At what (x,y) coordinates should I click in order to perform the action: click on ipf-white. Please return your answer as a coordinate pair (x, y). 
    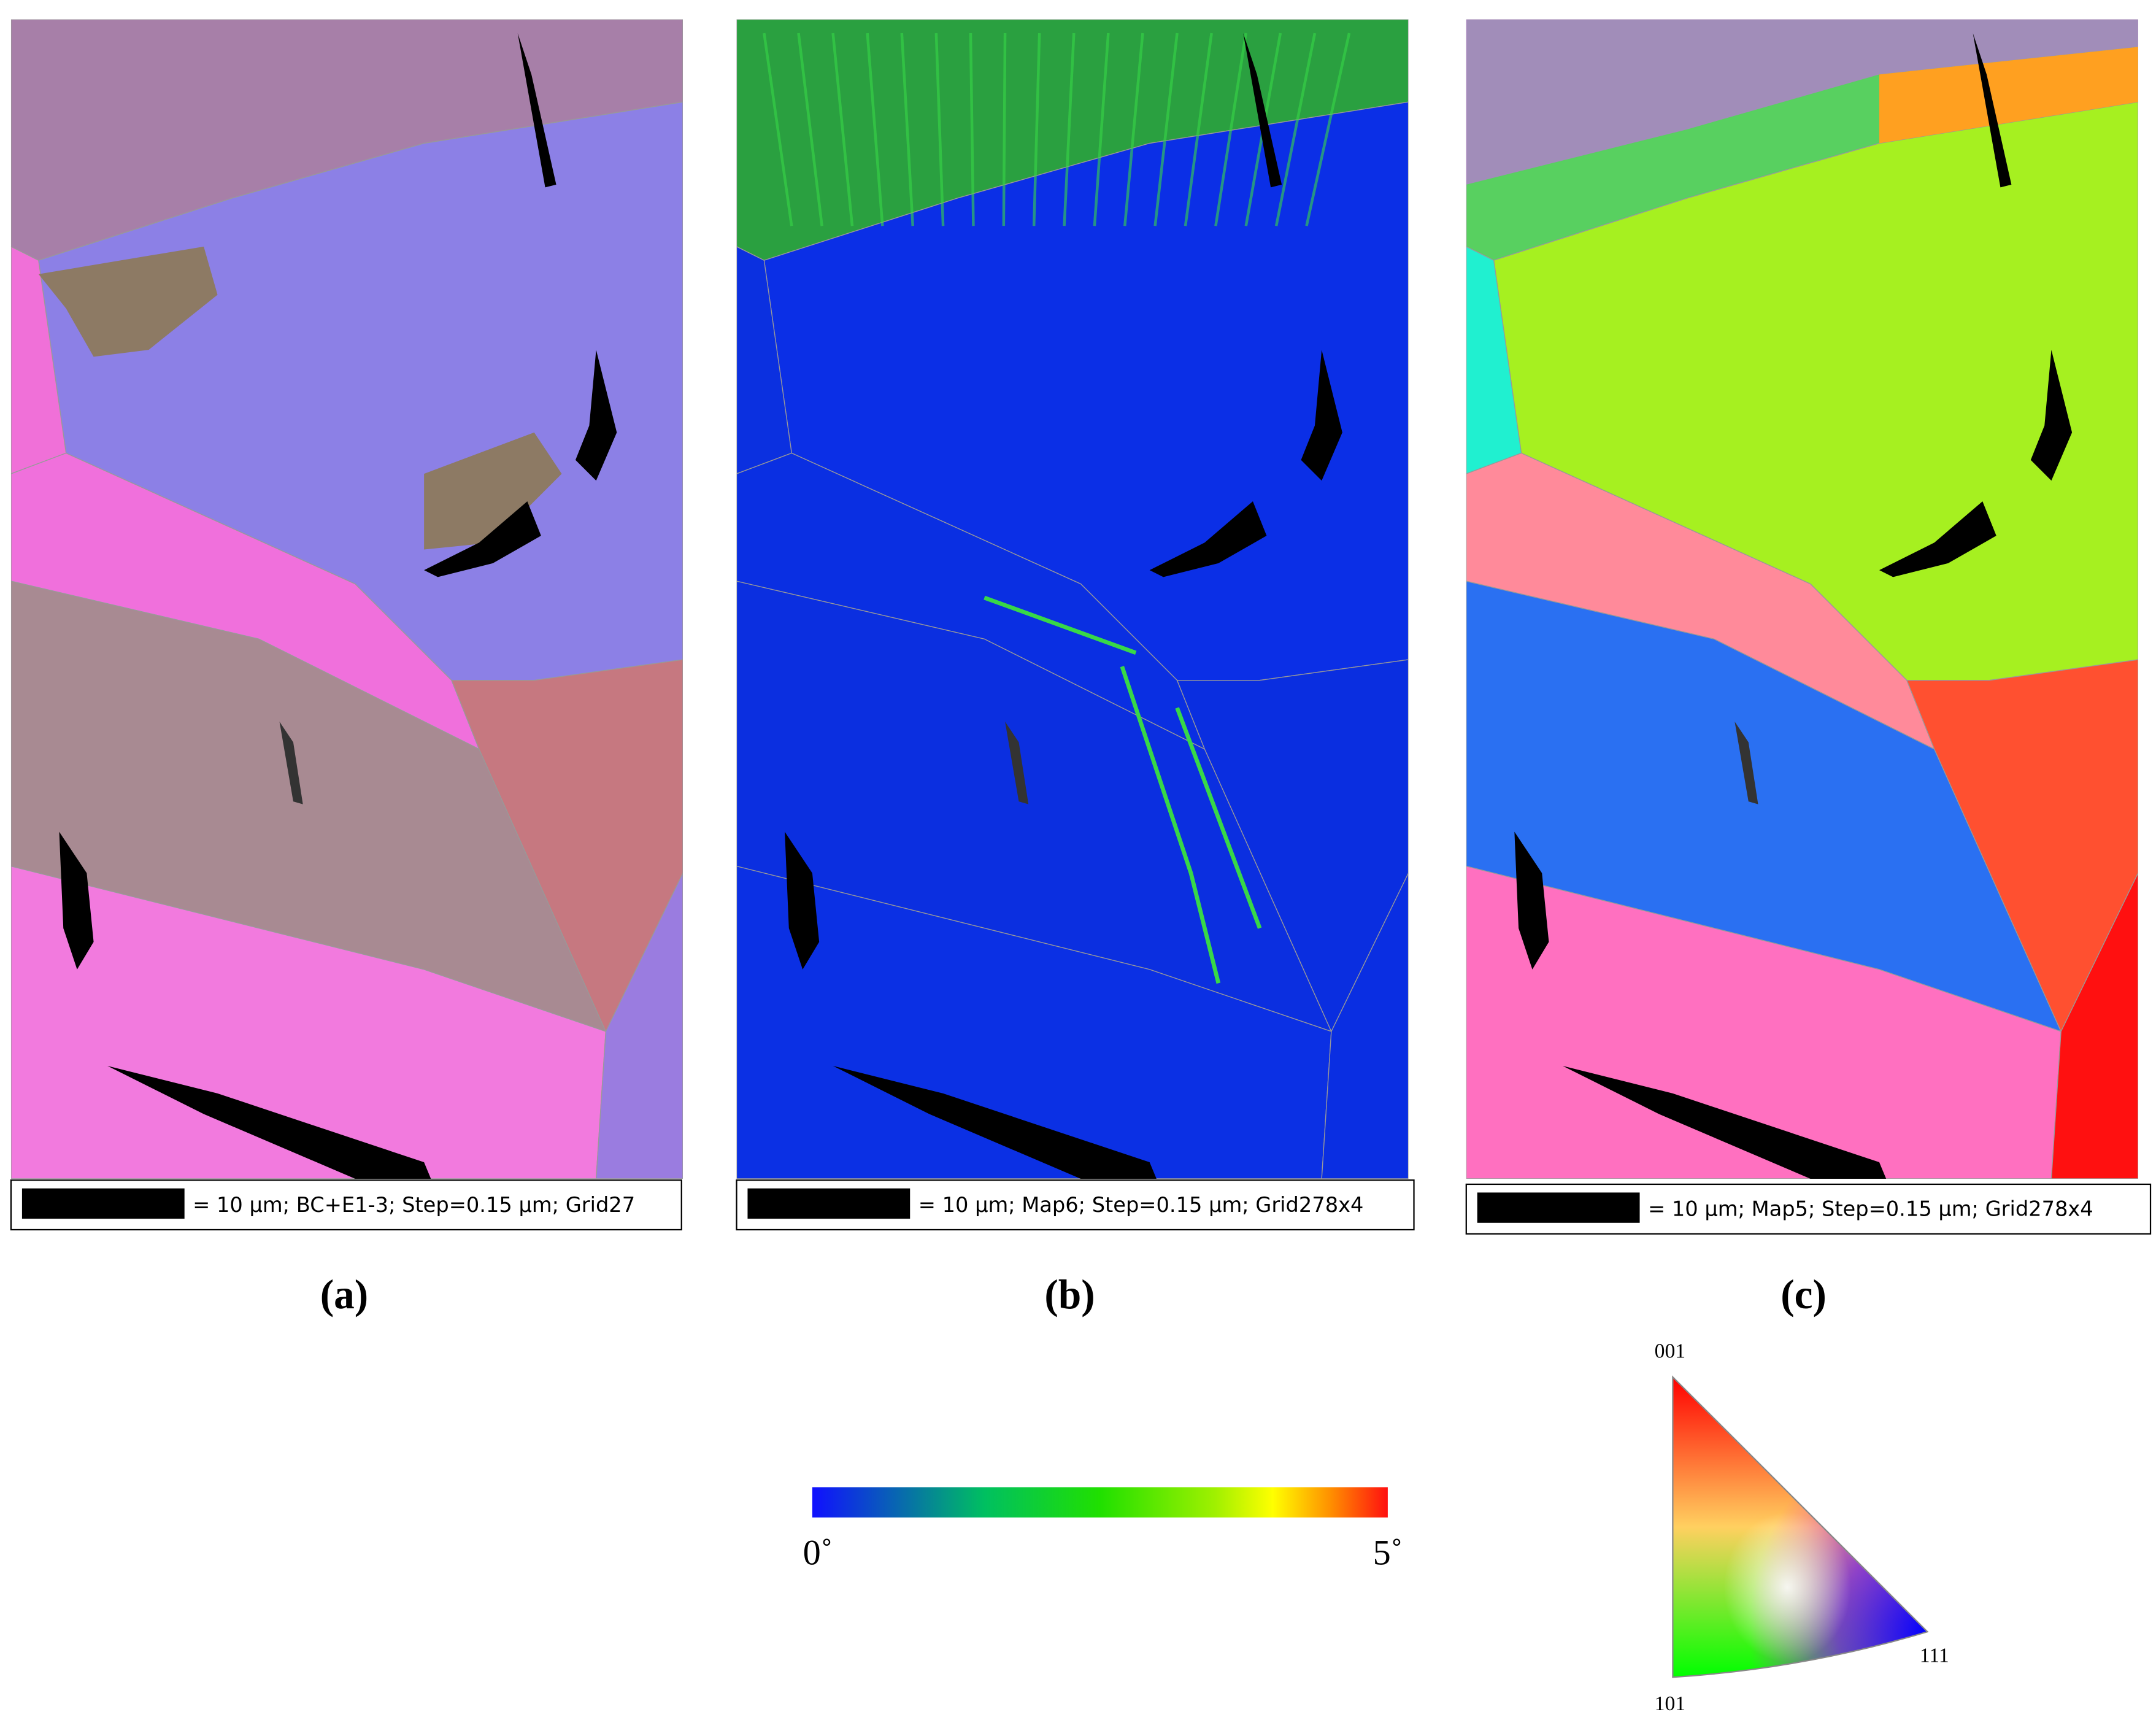
    Looking at the image, I should click on (1800, 1528).